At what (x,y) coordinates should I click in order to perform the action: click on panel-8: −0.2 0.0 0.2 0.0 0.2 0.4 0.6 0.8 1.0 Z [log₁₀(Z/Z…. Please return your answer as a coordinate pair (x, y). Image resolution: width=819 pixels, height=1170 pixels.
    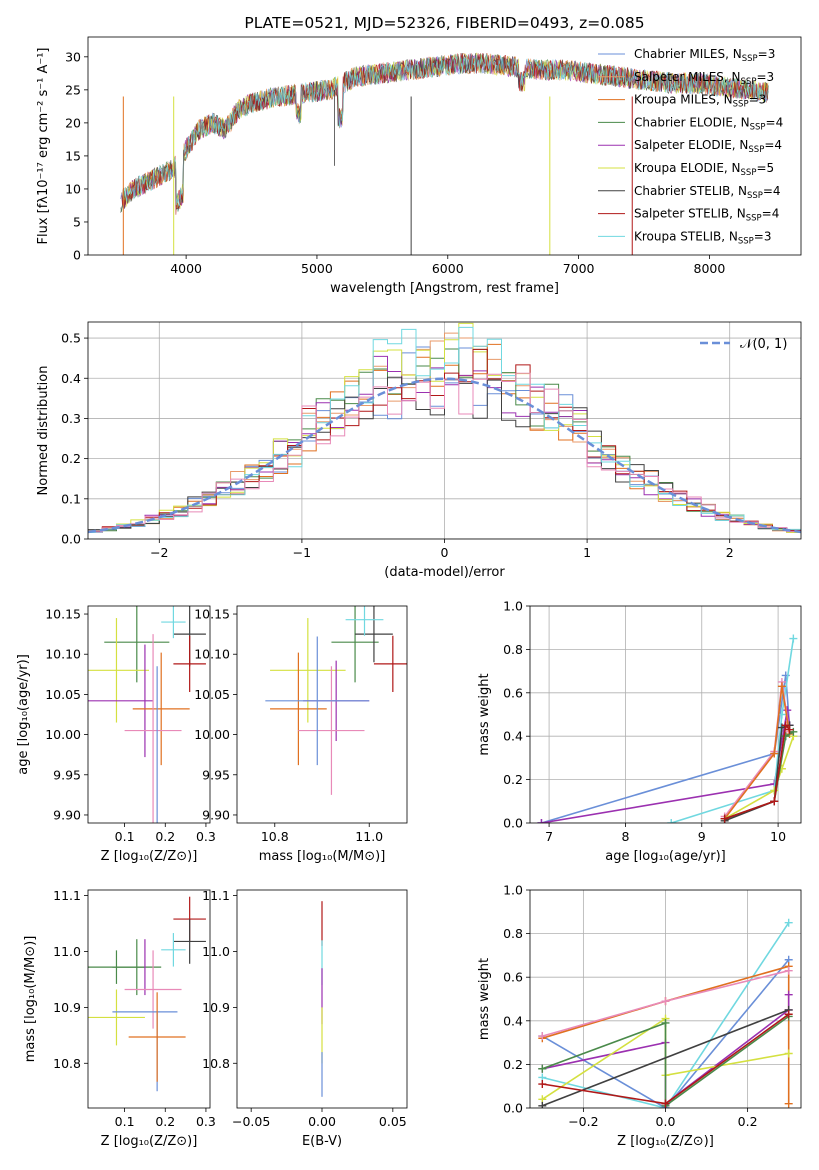
    Looking at the image, I should click on (639, 1016).